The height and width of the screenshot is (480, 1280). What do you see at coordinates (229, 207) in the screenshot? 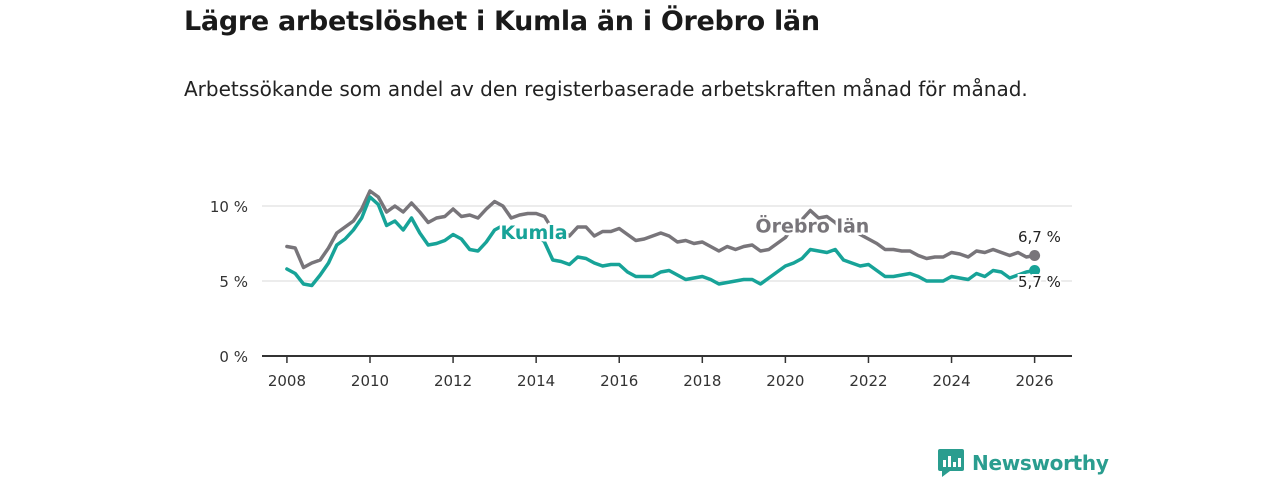
I see `y-tick-label: 10 %` at bounding box center [229, 207].